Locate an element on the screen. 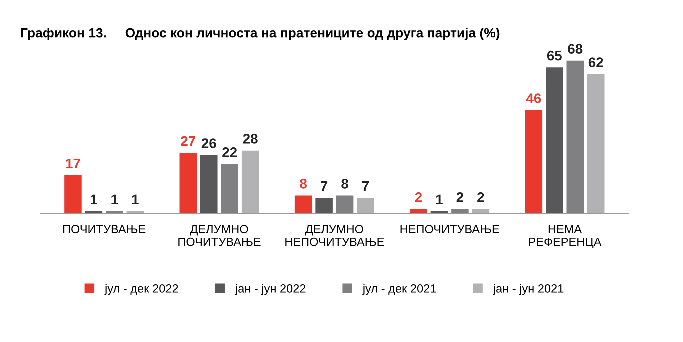 Image resolution: width=683 pixels, height=342 pixels. data-label: 62 is located at coordinates (596, 63).